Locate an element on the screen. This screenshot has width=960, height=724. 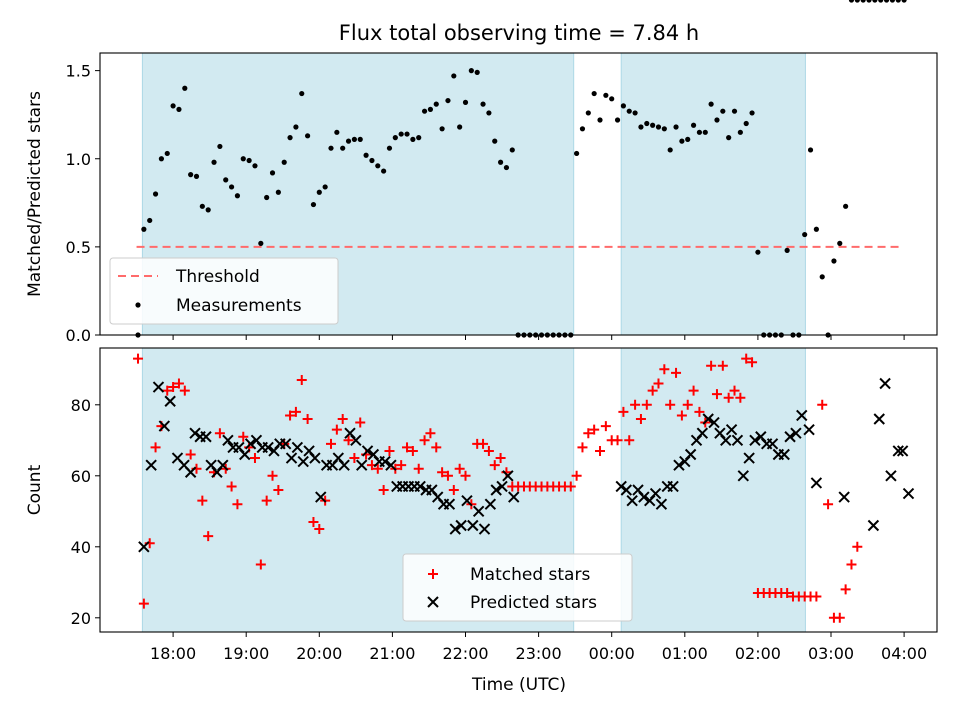
y-axis-label: Count is located at coordinates (35, 489).